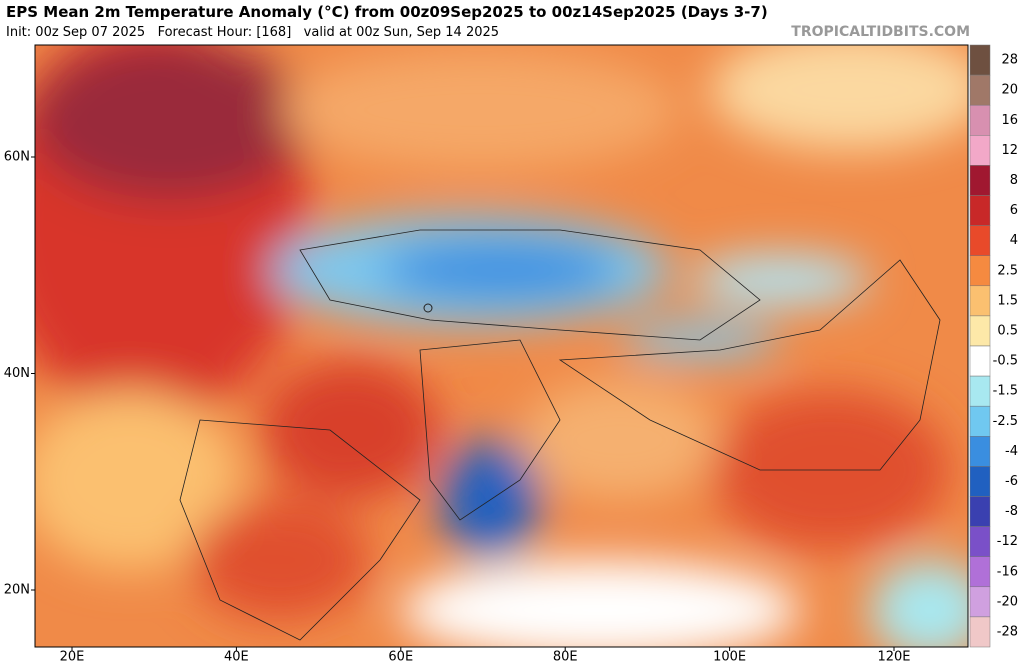 The width and height of the screenshot is (1024, 665). What do you see at coordinates (1011, 511) in the screenshot?
I see `colorbar-label: -8` at bounding box center [1011, 511].